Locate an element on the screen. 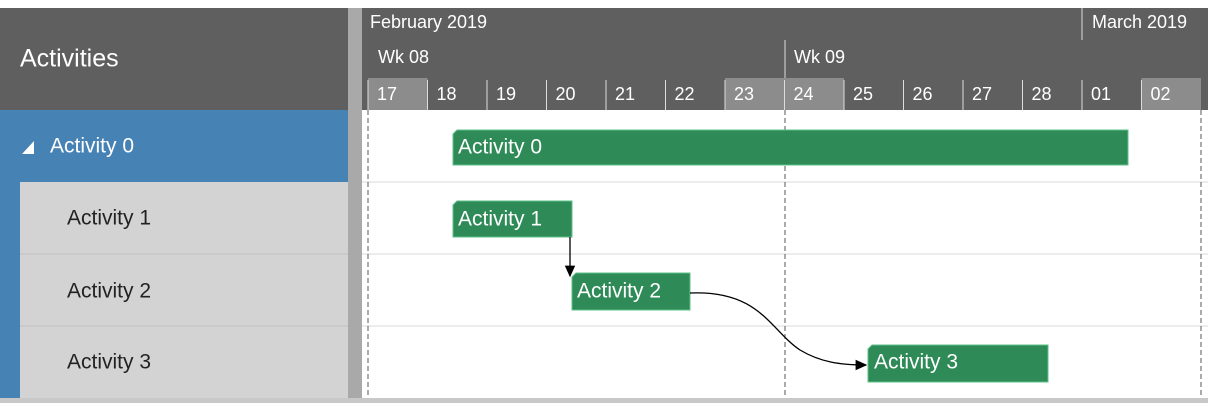 The image size is (1208, 403). bar-label: Activity 1 is located at coordinates (500, 219).